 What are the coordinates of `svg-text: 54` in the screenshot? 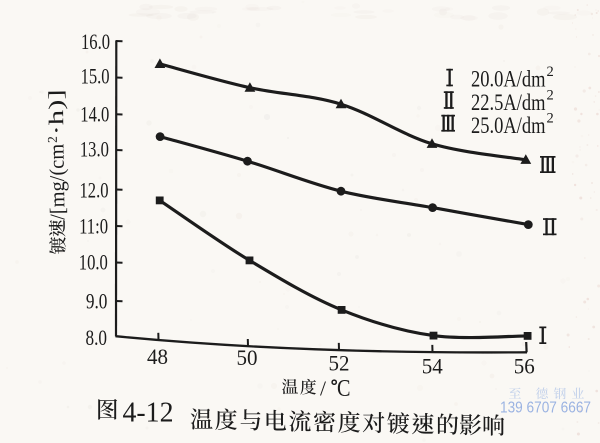 It's located at (432, 366).